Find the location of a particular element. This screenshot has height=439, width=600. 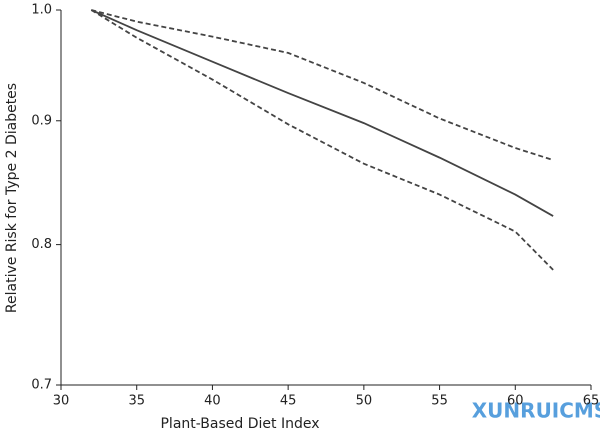

x-tick-label: 55 is located at coordinates (439, 401).